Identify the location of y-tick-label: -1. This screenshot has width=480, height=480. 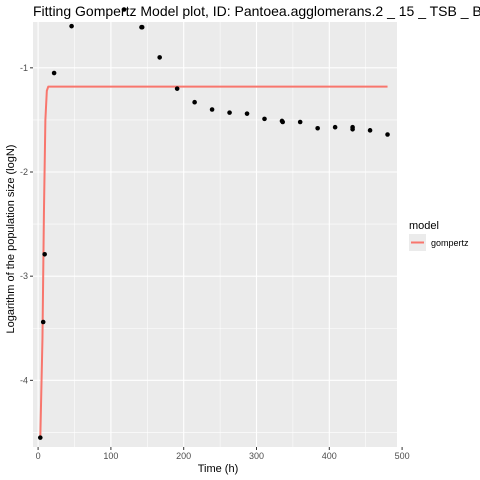
(24, 68).